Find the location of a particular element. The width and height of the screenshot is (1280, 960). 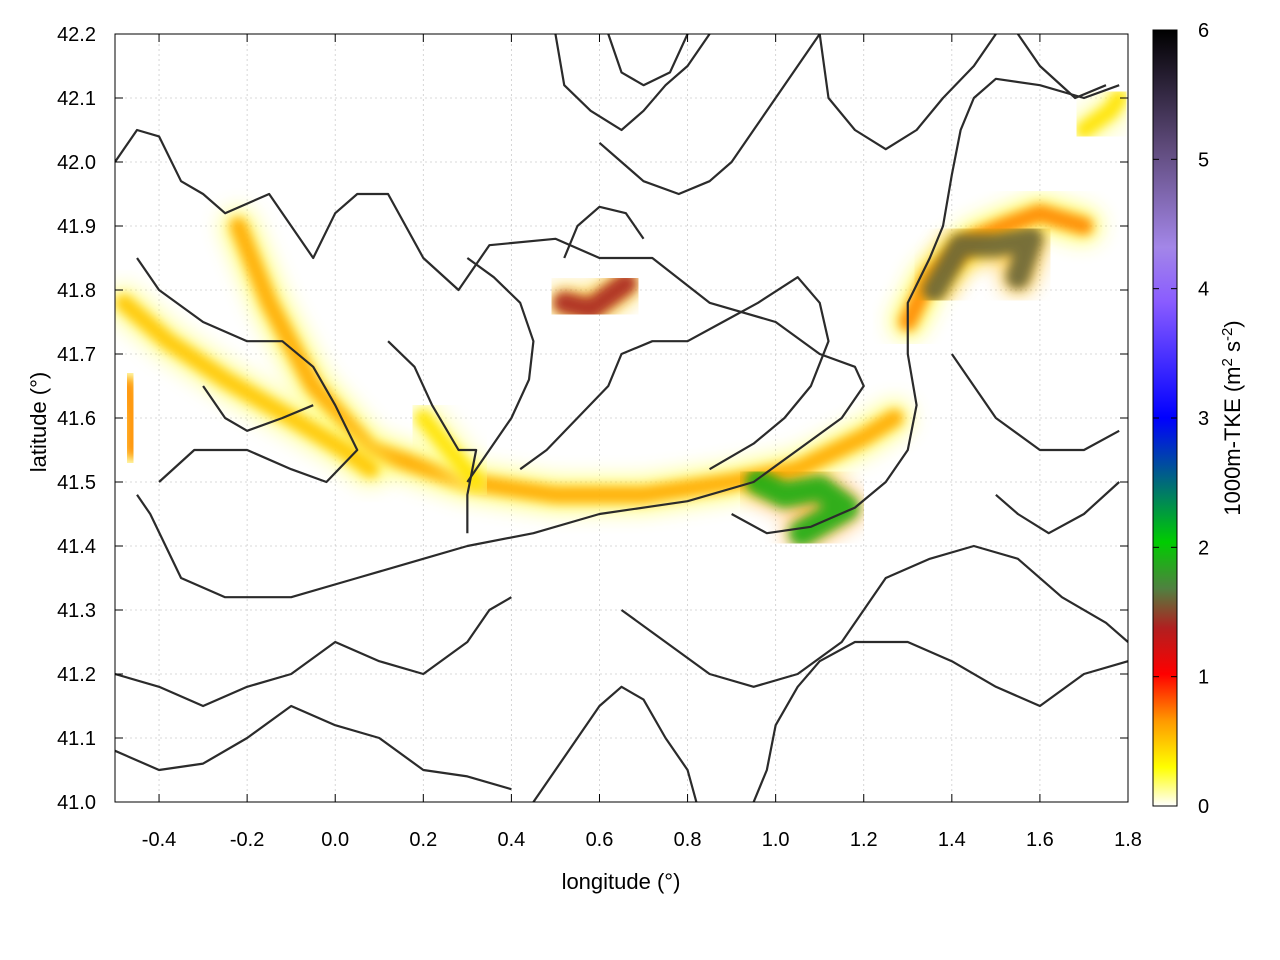

x-tick-label: 0.0 is located at coordinates (335, 840).